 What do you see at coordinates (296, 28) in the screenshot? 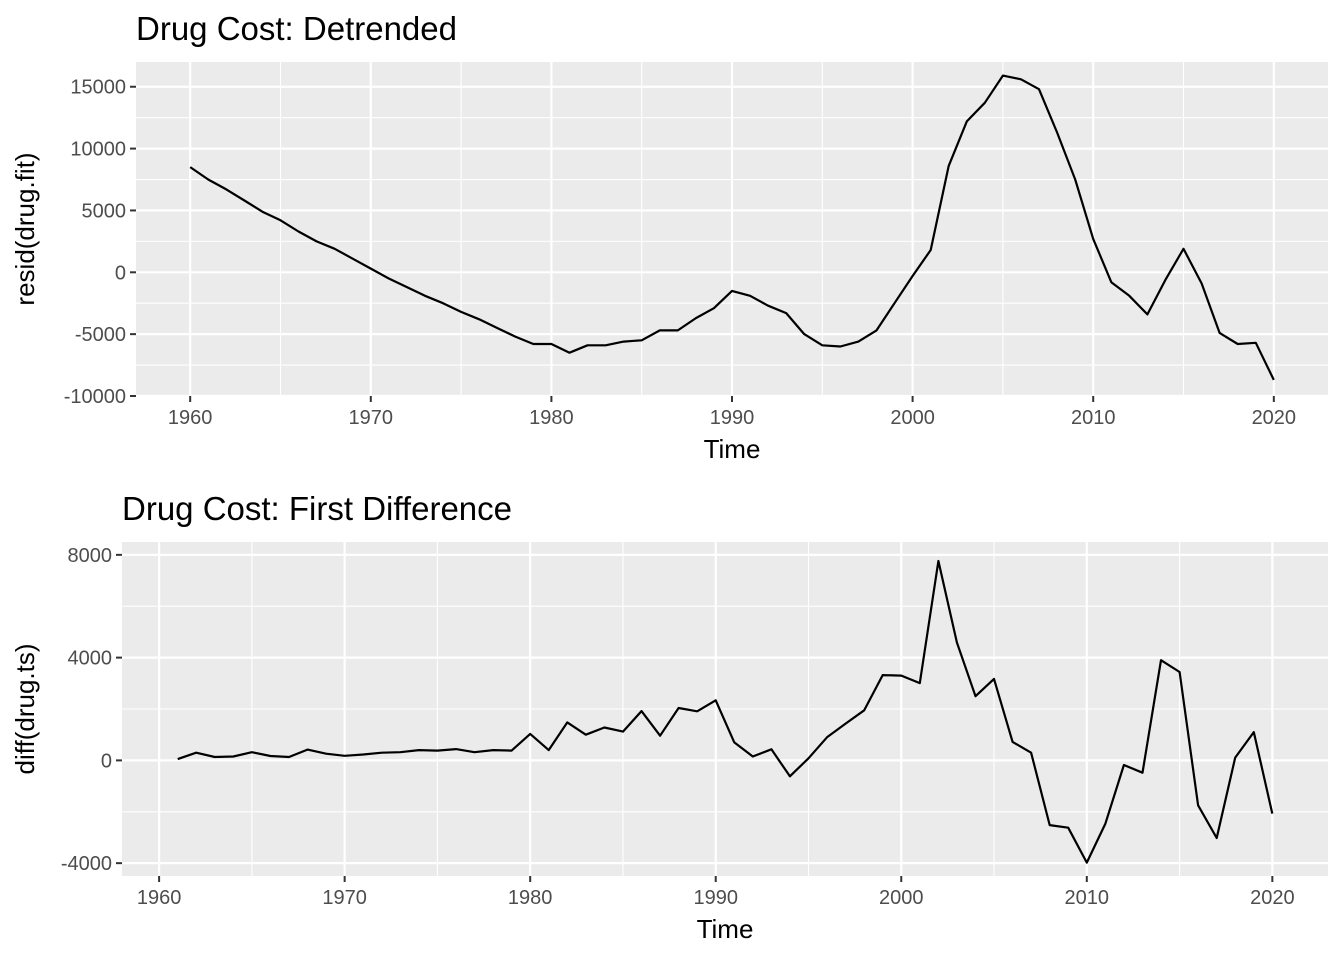
I see `chart-title: Drug Cost: Detrended` at bounding box center [296, 28].